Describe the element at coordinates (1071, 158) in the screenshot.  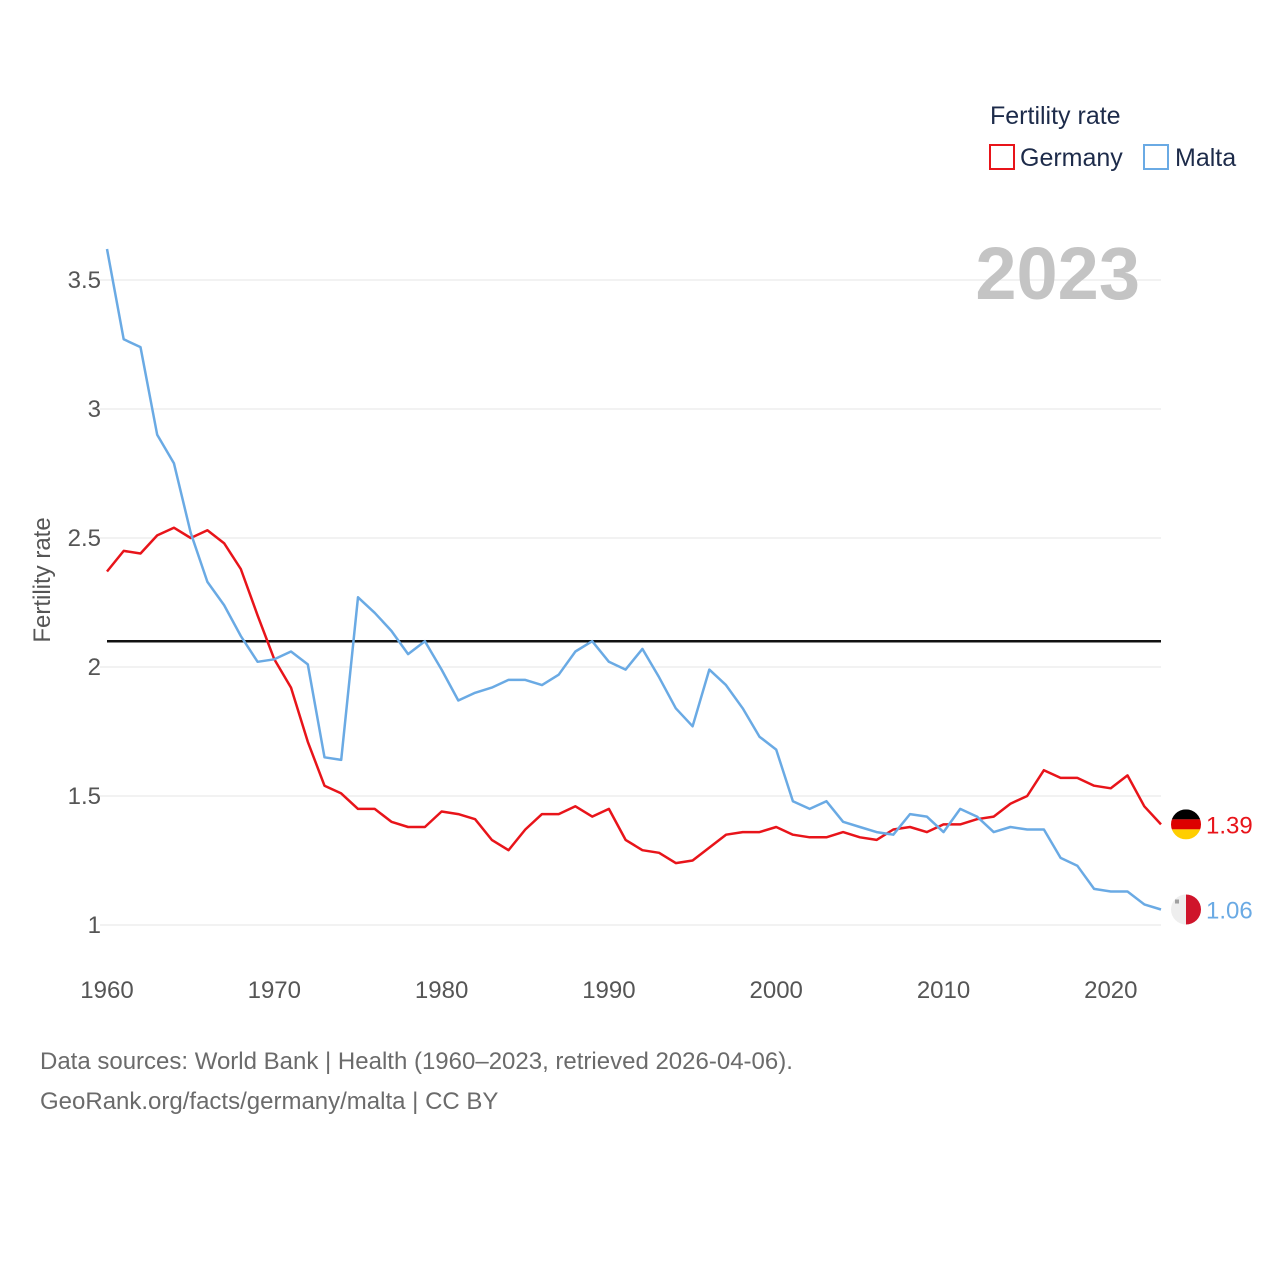
I see `legend-label-germany: Germany` at that location.